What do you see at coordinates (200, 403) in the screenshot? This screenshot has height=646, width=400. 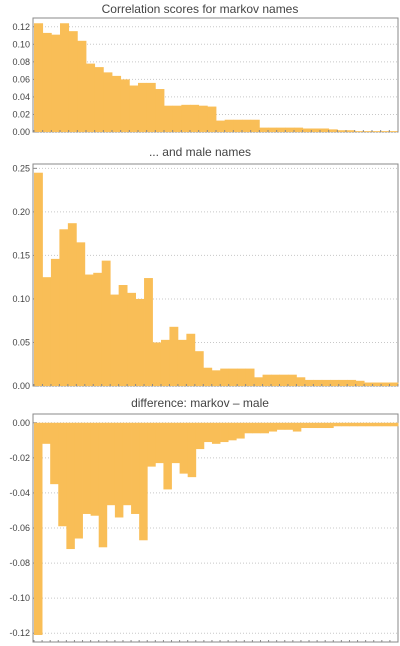 I see `diff-chart-title: difference: markov – male` at bounding box center [200, 403].